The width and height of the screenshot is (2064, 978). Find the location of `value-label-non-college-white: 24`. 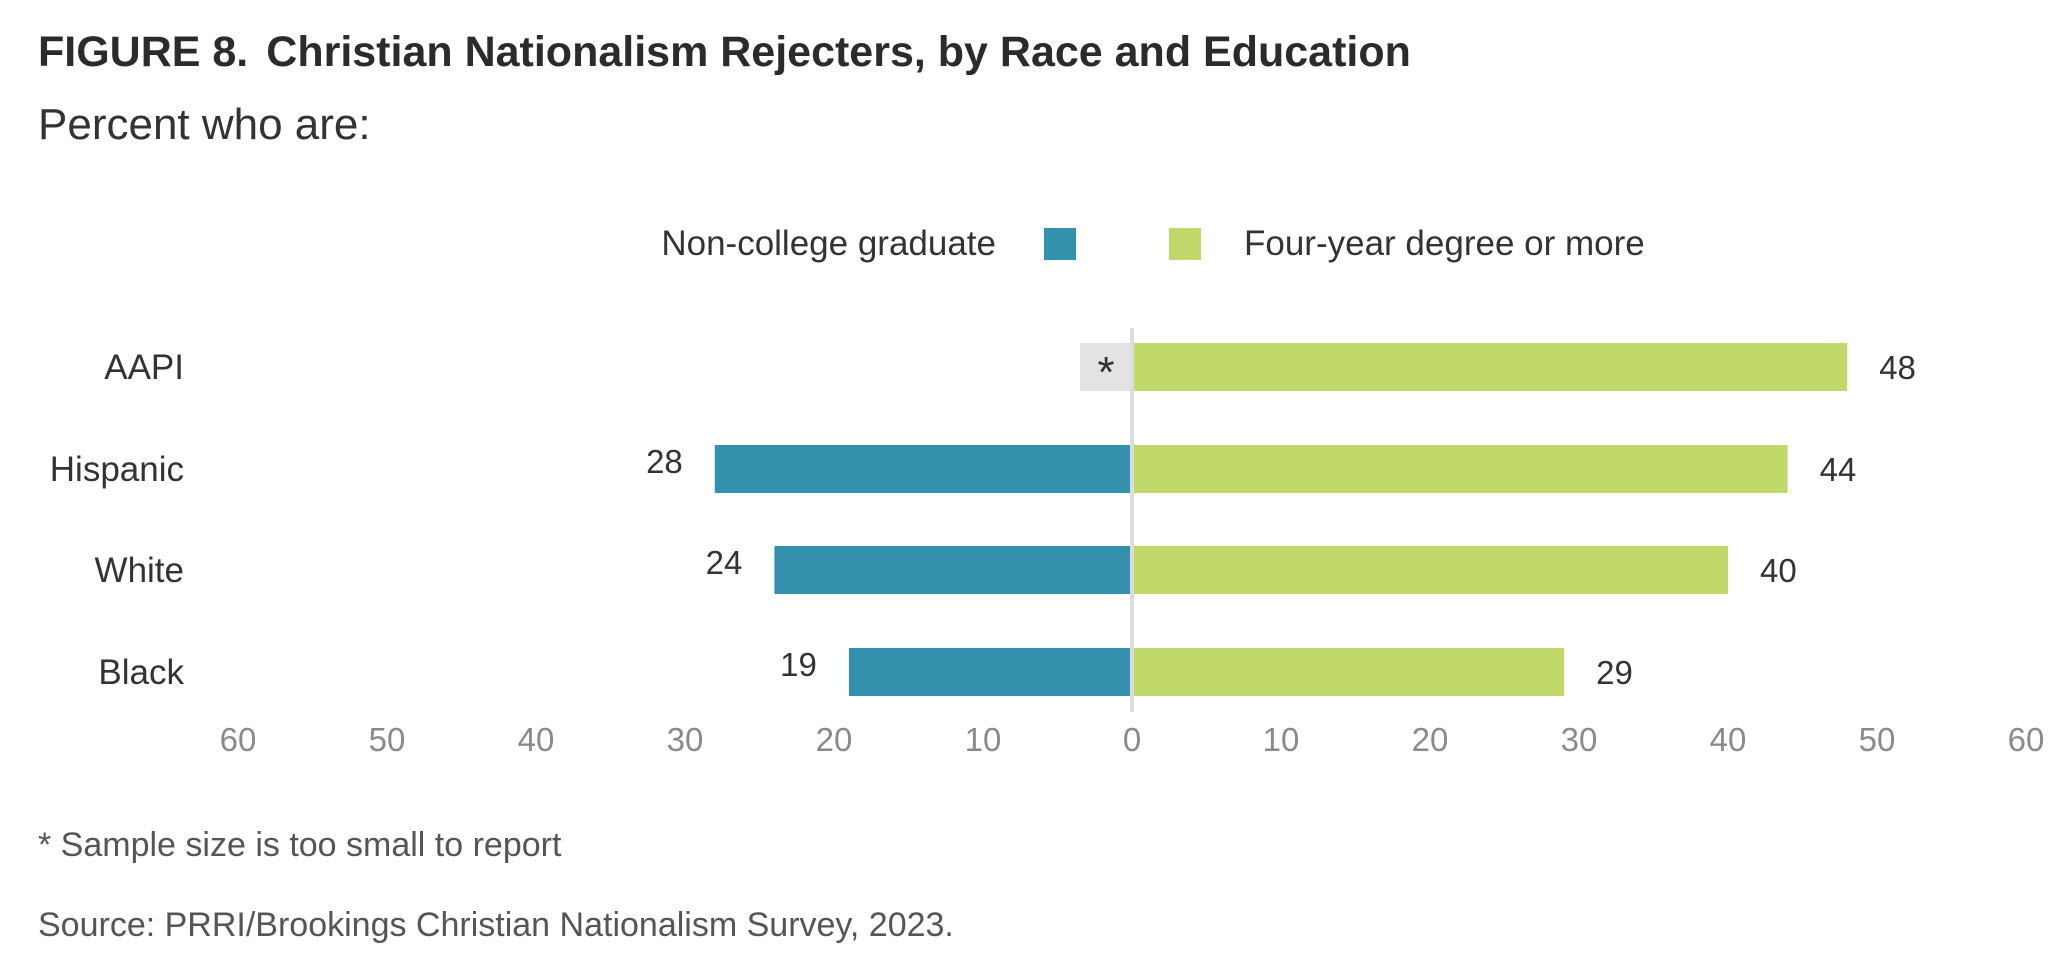

value-label-non-college-white: 24 is located at coordinates (724, 562).